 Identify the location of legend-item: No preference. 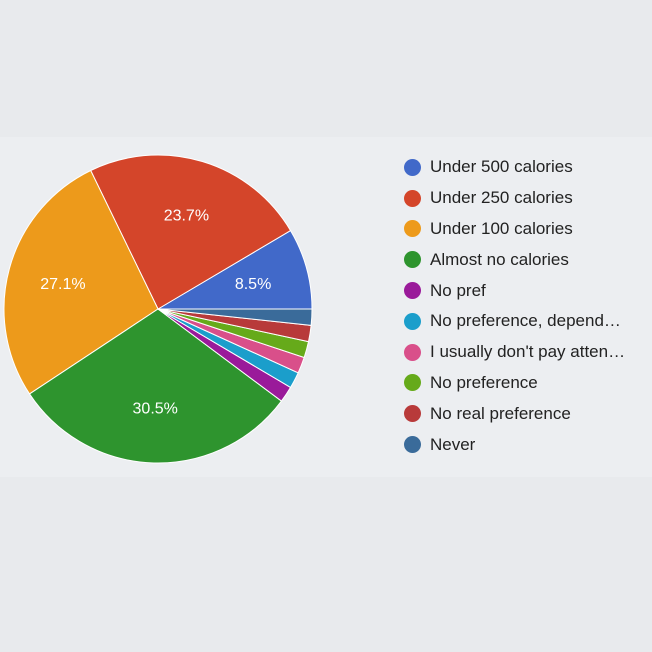
(528, 383).